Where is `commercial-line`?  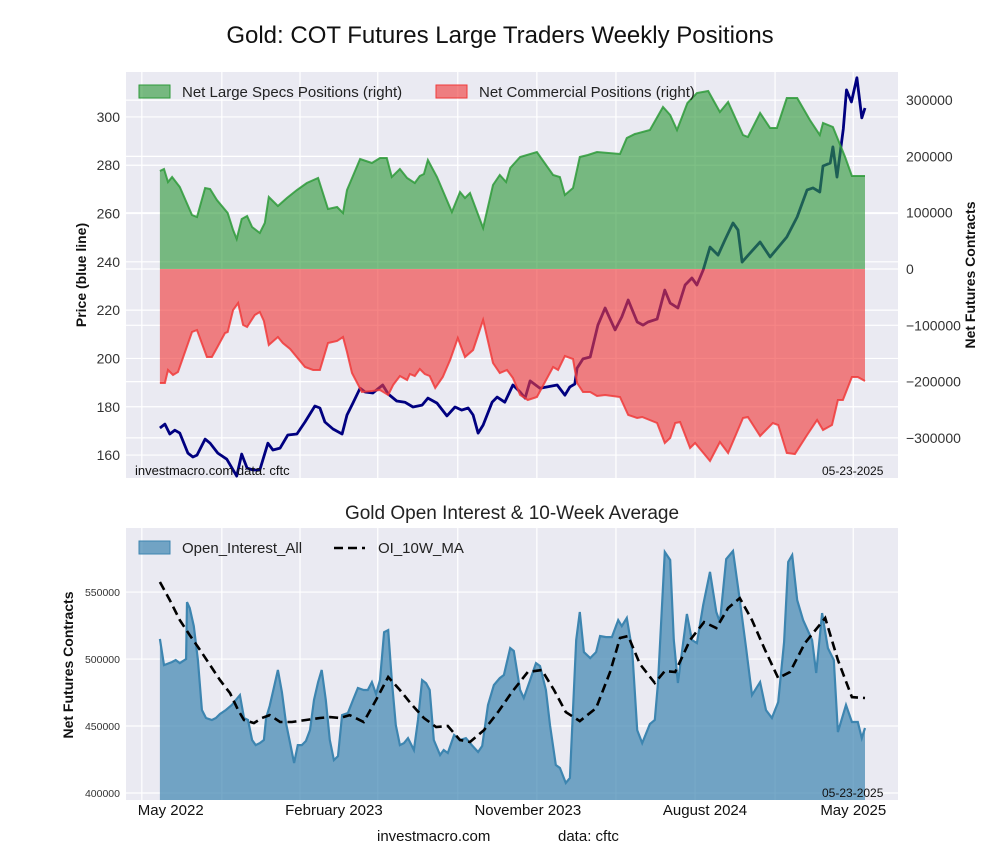 commercial-line is located at coordinates (512, 381).